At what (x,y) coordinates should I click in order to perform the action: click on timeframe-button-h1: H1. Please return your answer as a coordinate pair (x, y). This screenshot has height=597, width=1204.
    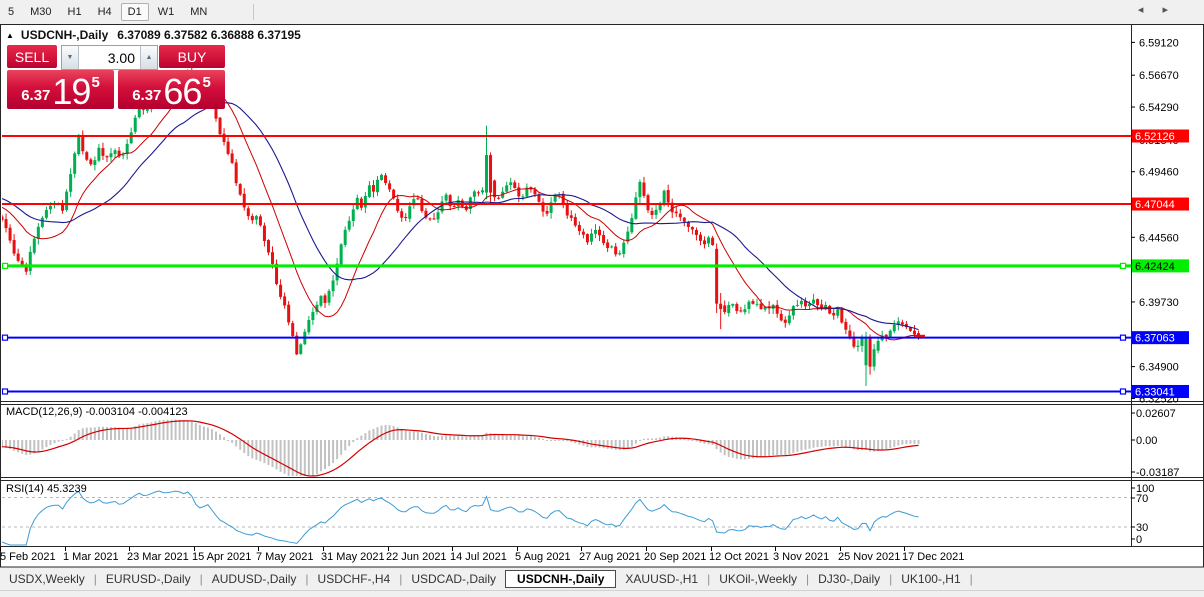
    Looking at the image, I should click on (74, 11).